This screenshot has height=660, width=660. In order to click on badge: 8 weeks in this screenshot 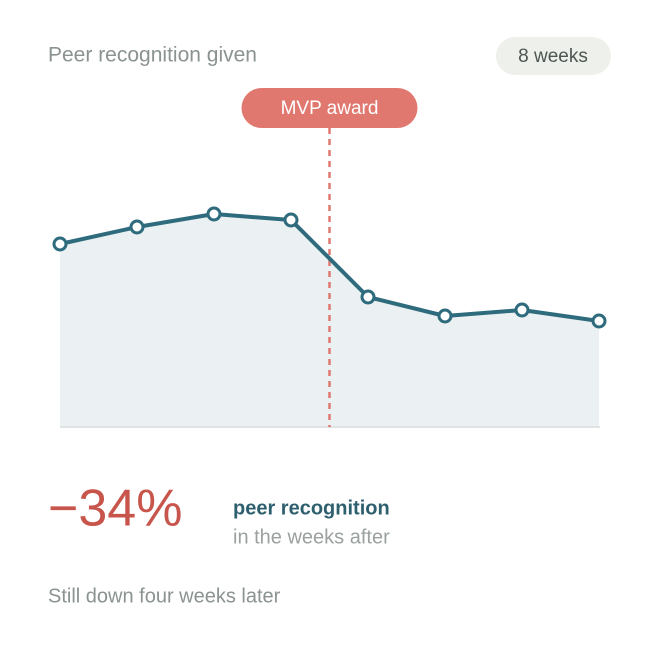, I will do `click(553, 56)`.